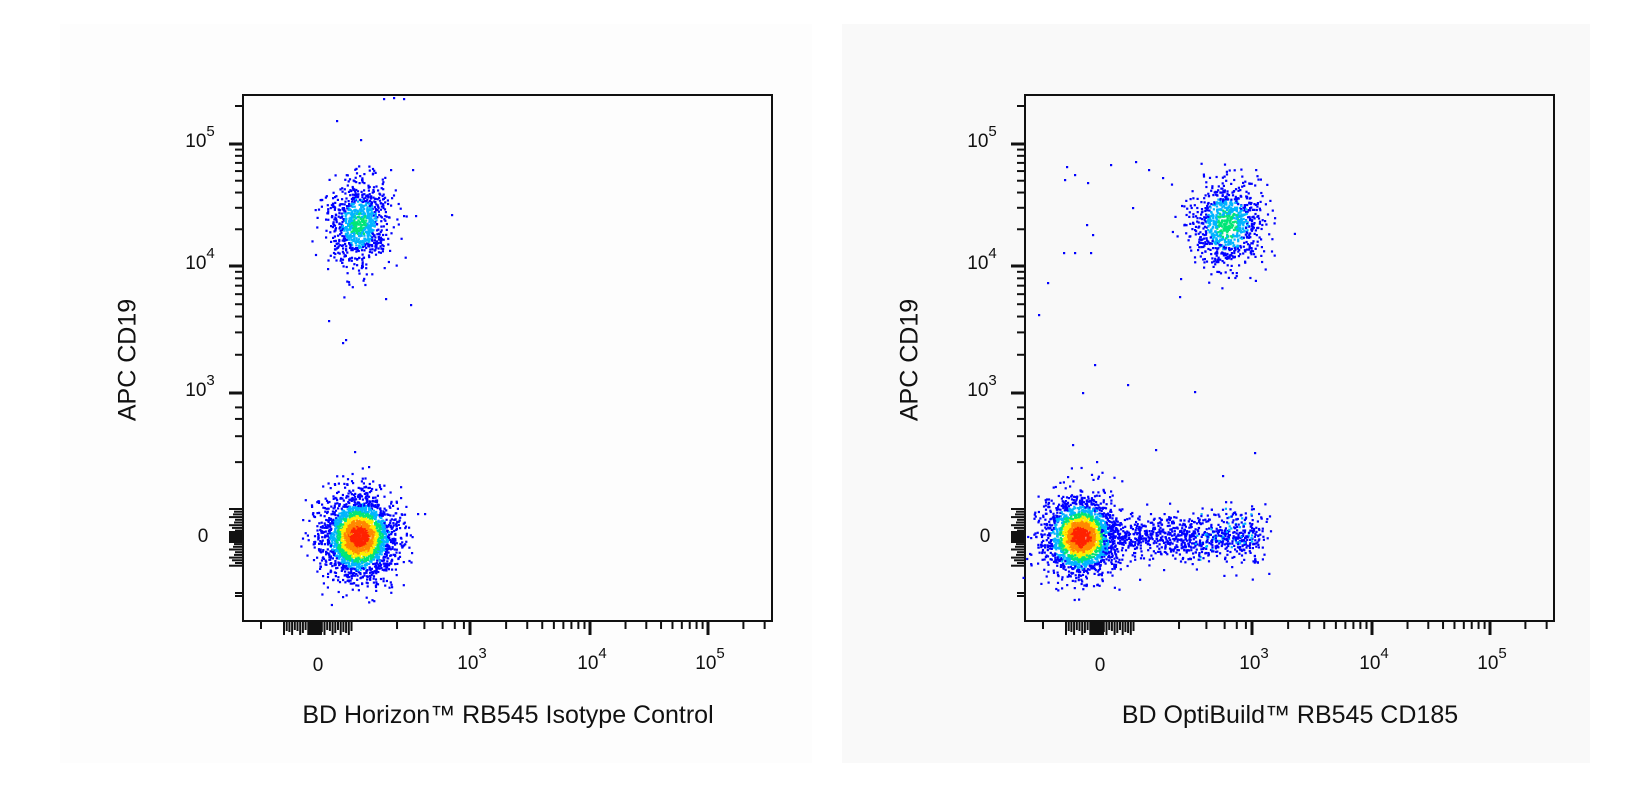 The width and height of the screenshot is (1652, 787). Describe the element at coordinates (508, 715) in the screenshot. I see `x-axis-label: BD Horizon™ RB545 Isotype Control` at that location.